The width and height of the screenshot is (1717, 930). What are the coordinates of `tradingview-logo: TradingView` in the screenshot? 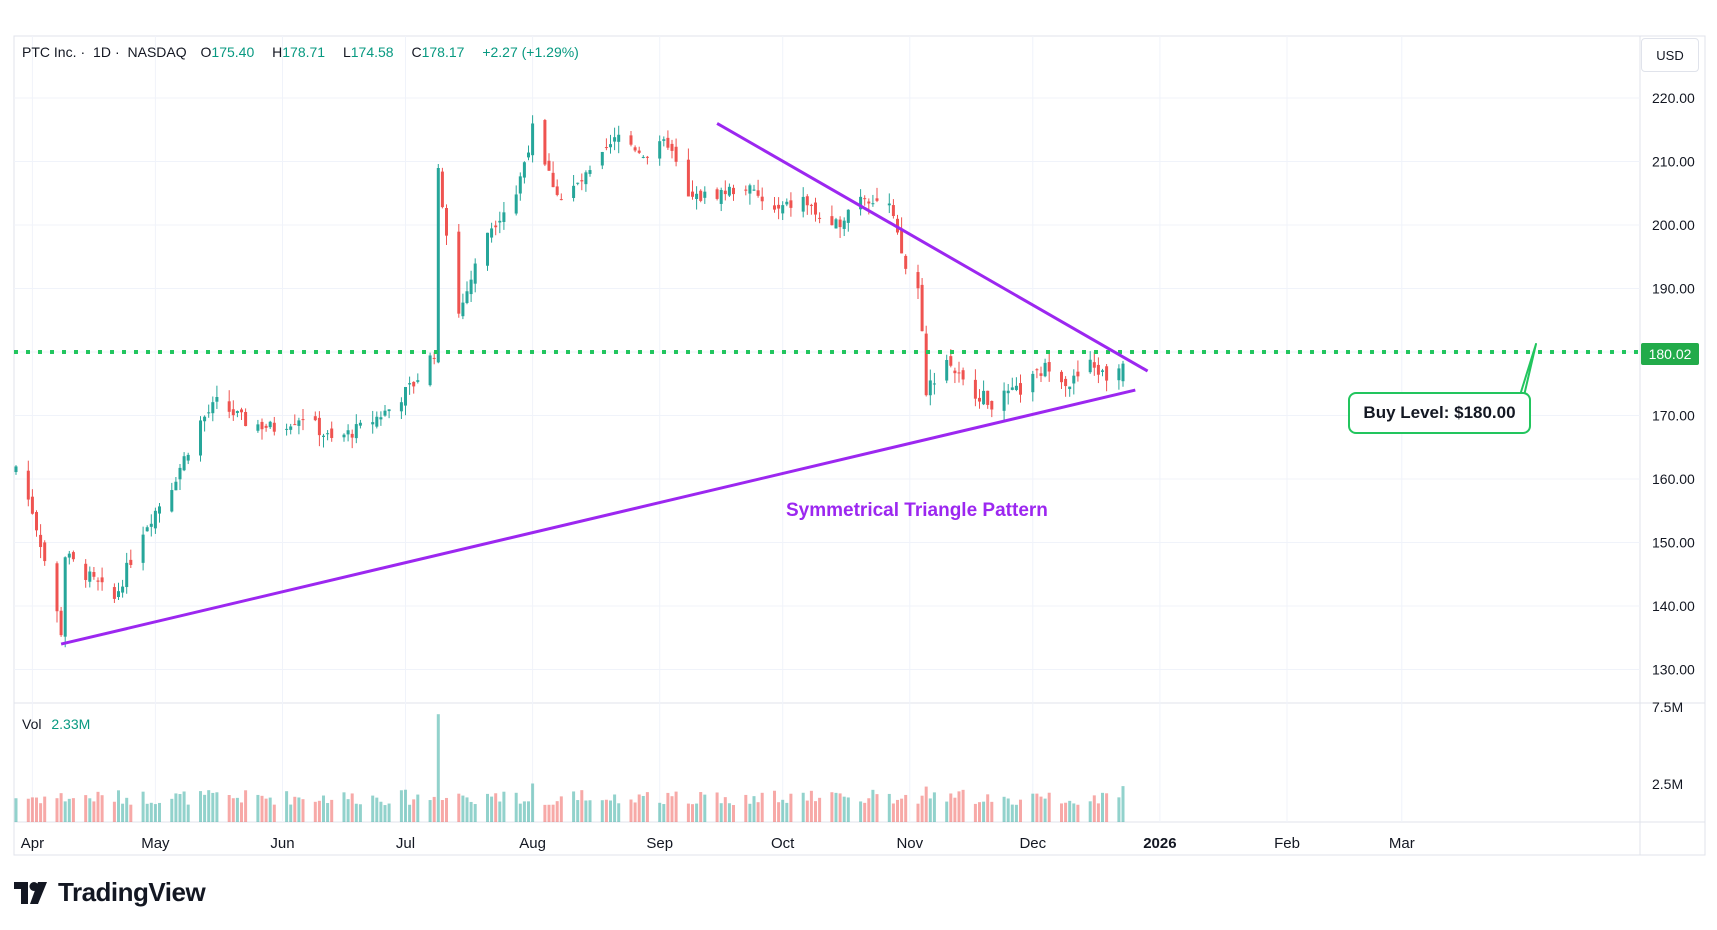 It's located at (110, 892).